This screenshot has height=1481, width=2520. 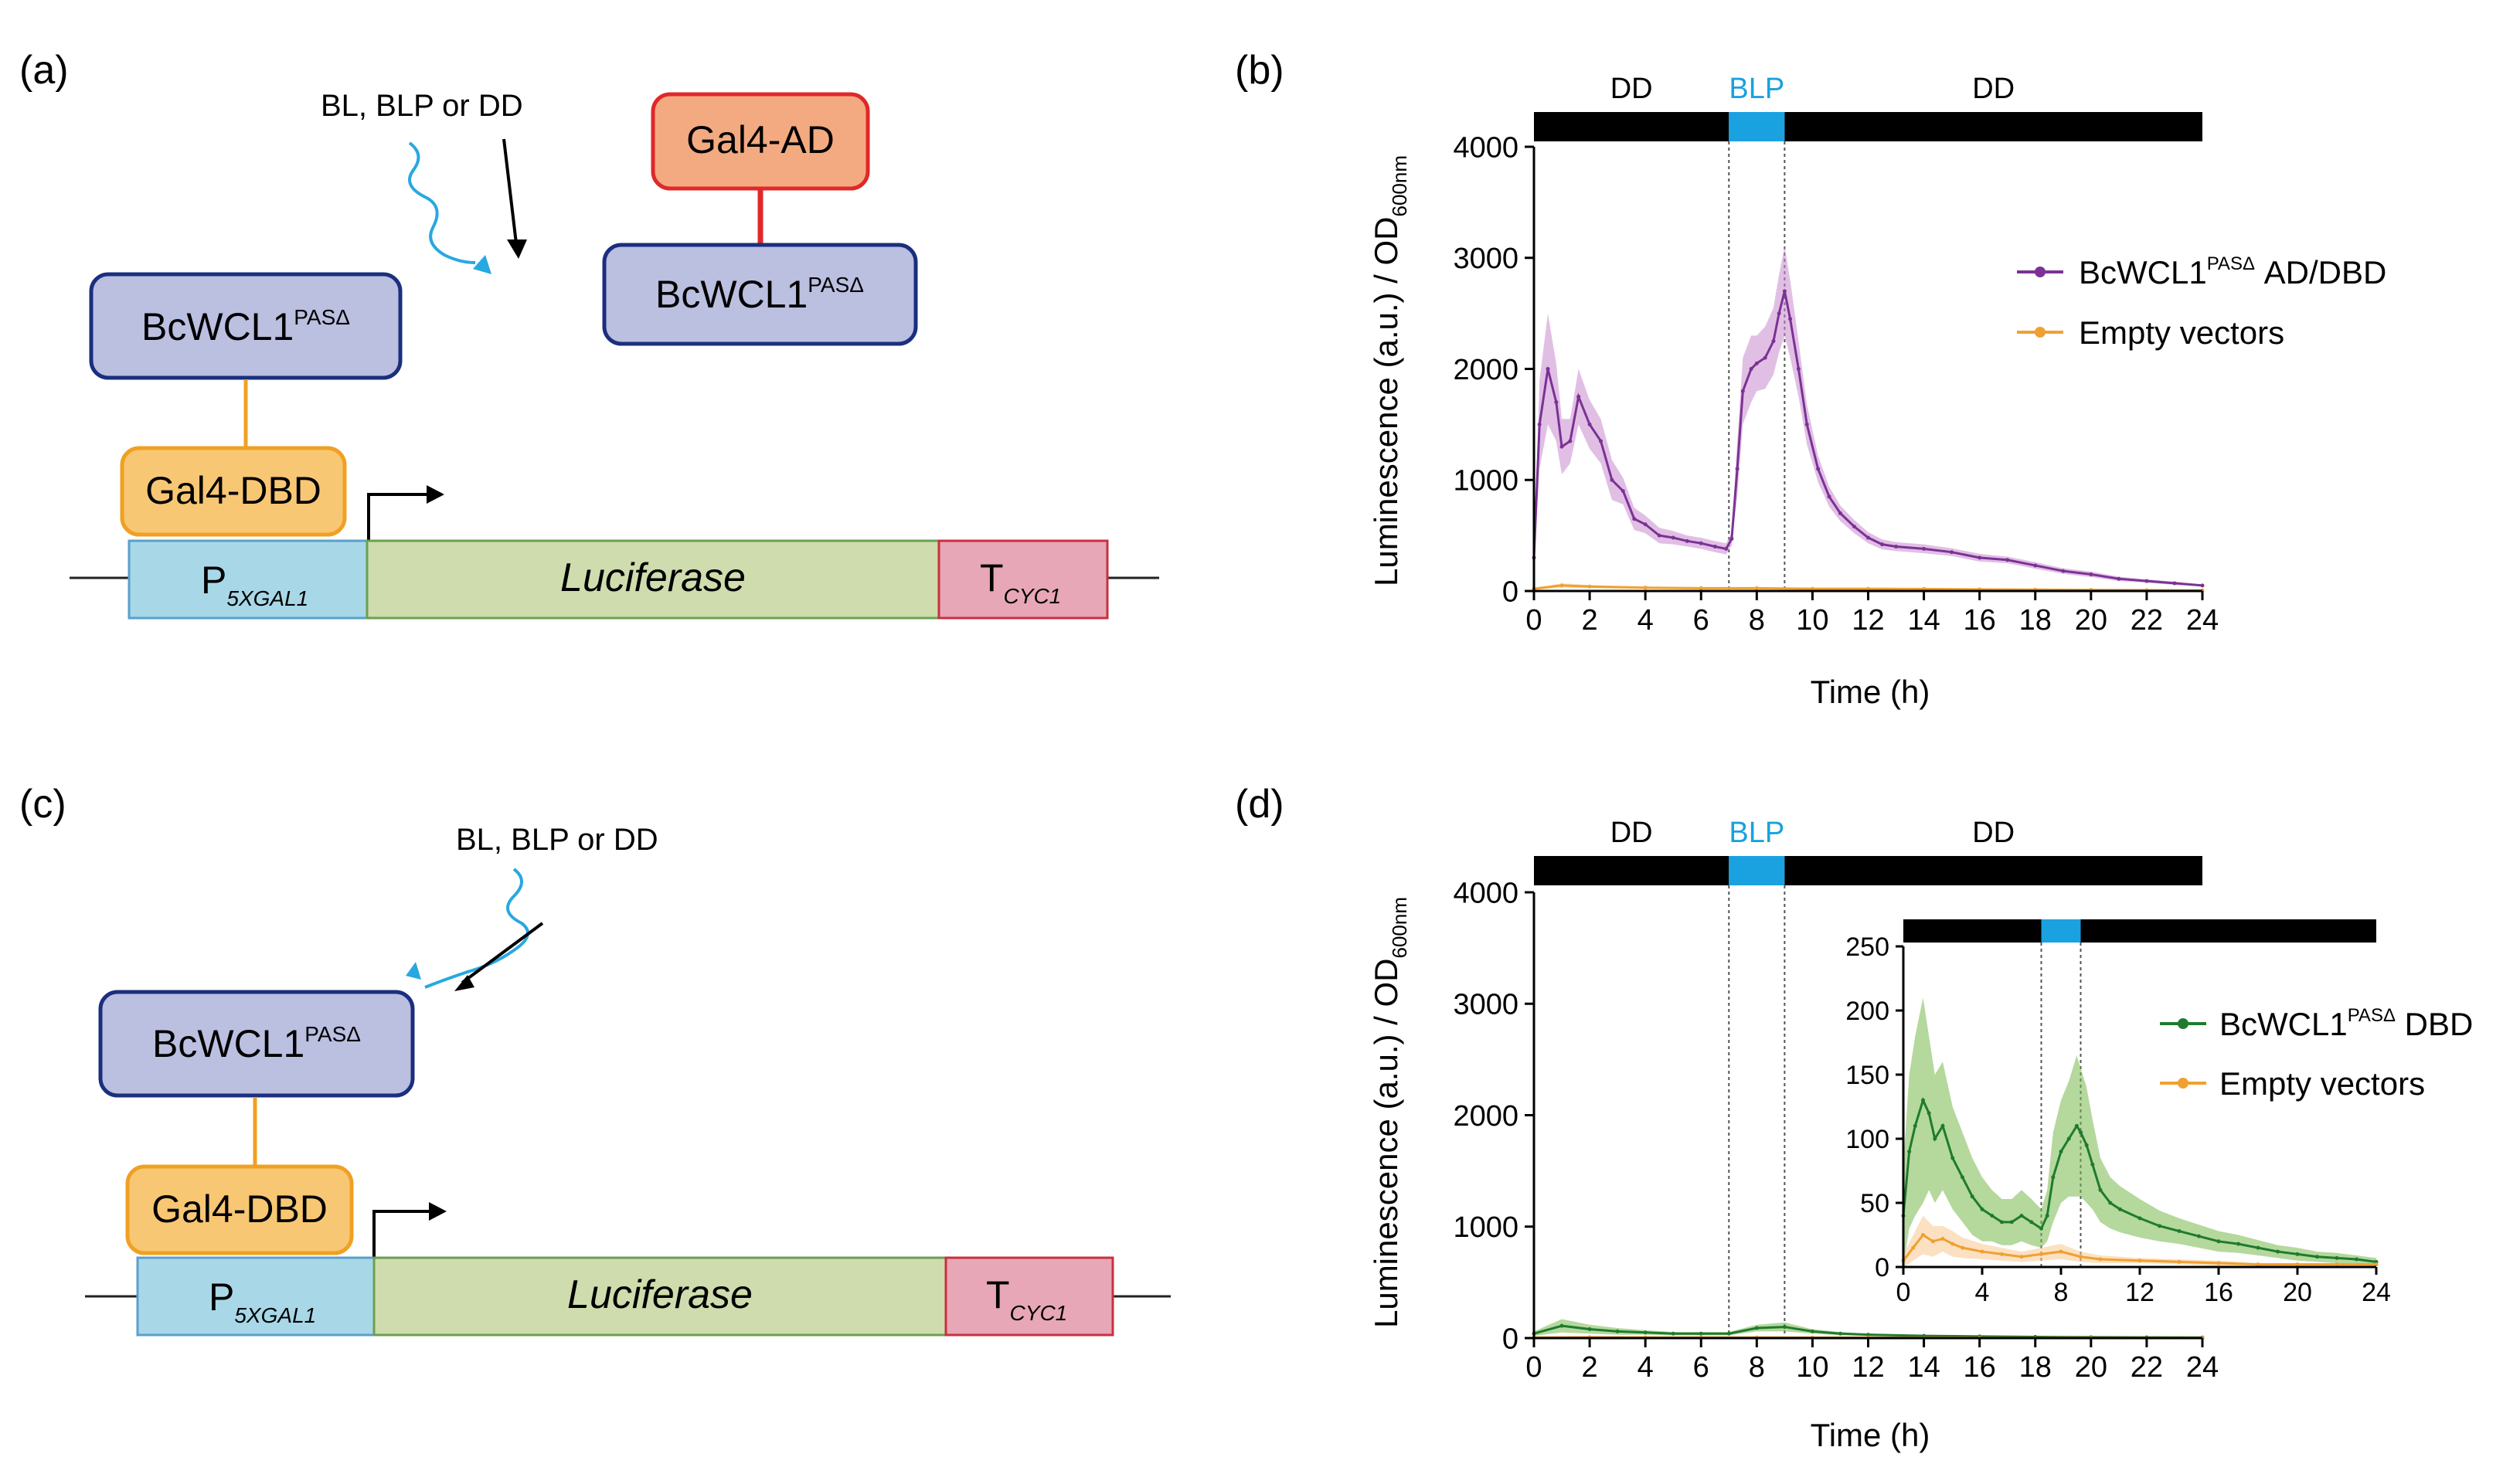 What do you see at coordinates (476, 928) in the screenshot?
I see `light-wave-icon` at bounding box center [476, 928].